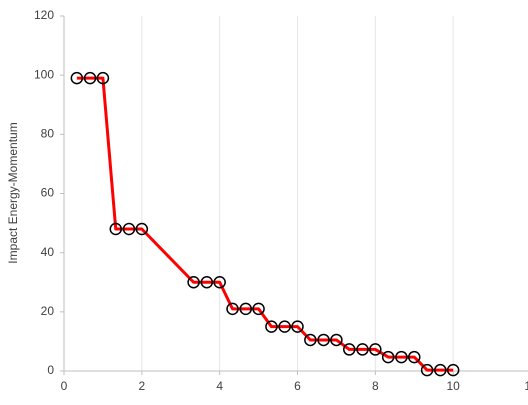 The height and width of the screenshot is (405, 528). I want to click on x-tick-label: 6, so click(297, 386).